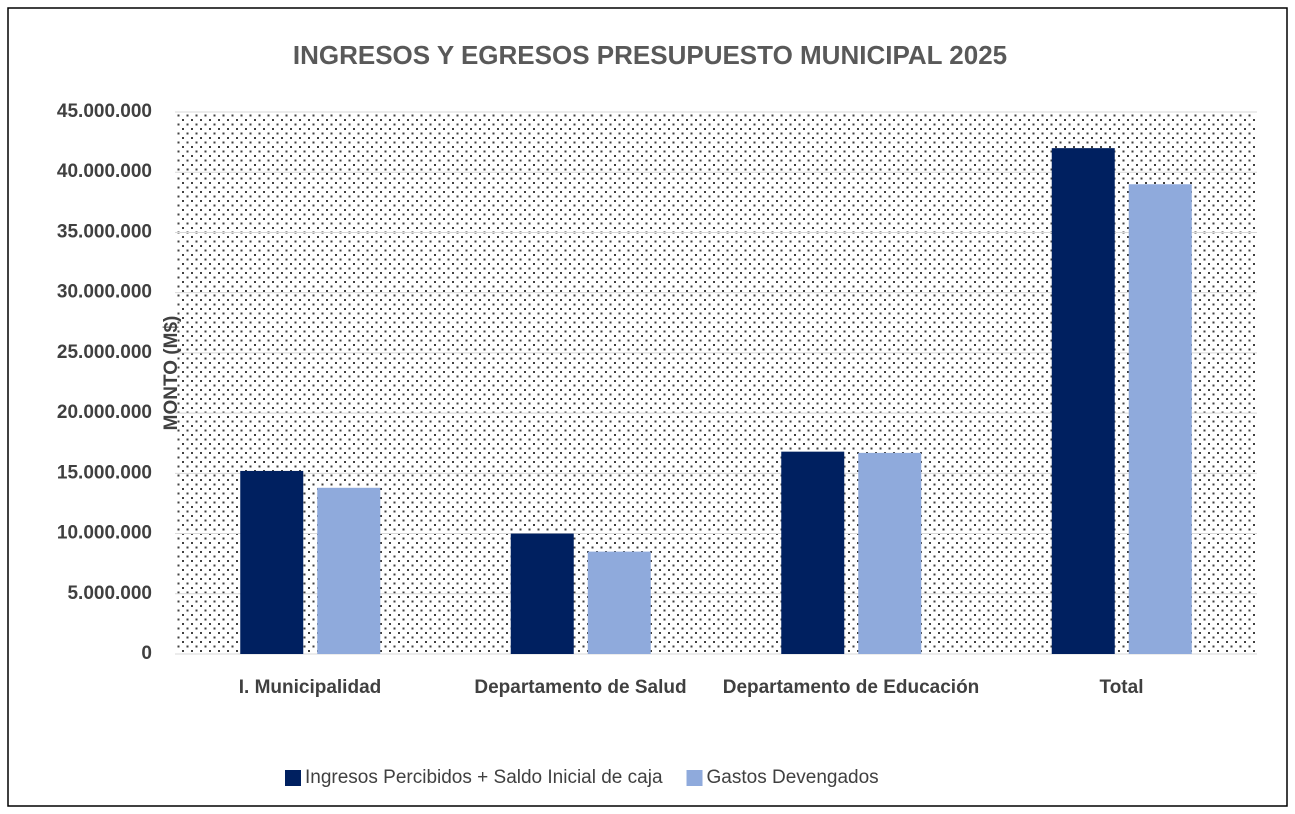 The image size is (1295, 814). I want to click on y-tick-label: 0, so click(146, 653).